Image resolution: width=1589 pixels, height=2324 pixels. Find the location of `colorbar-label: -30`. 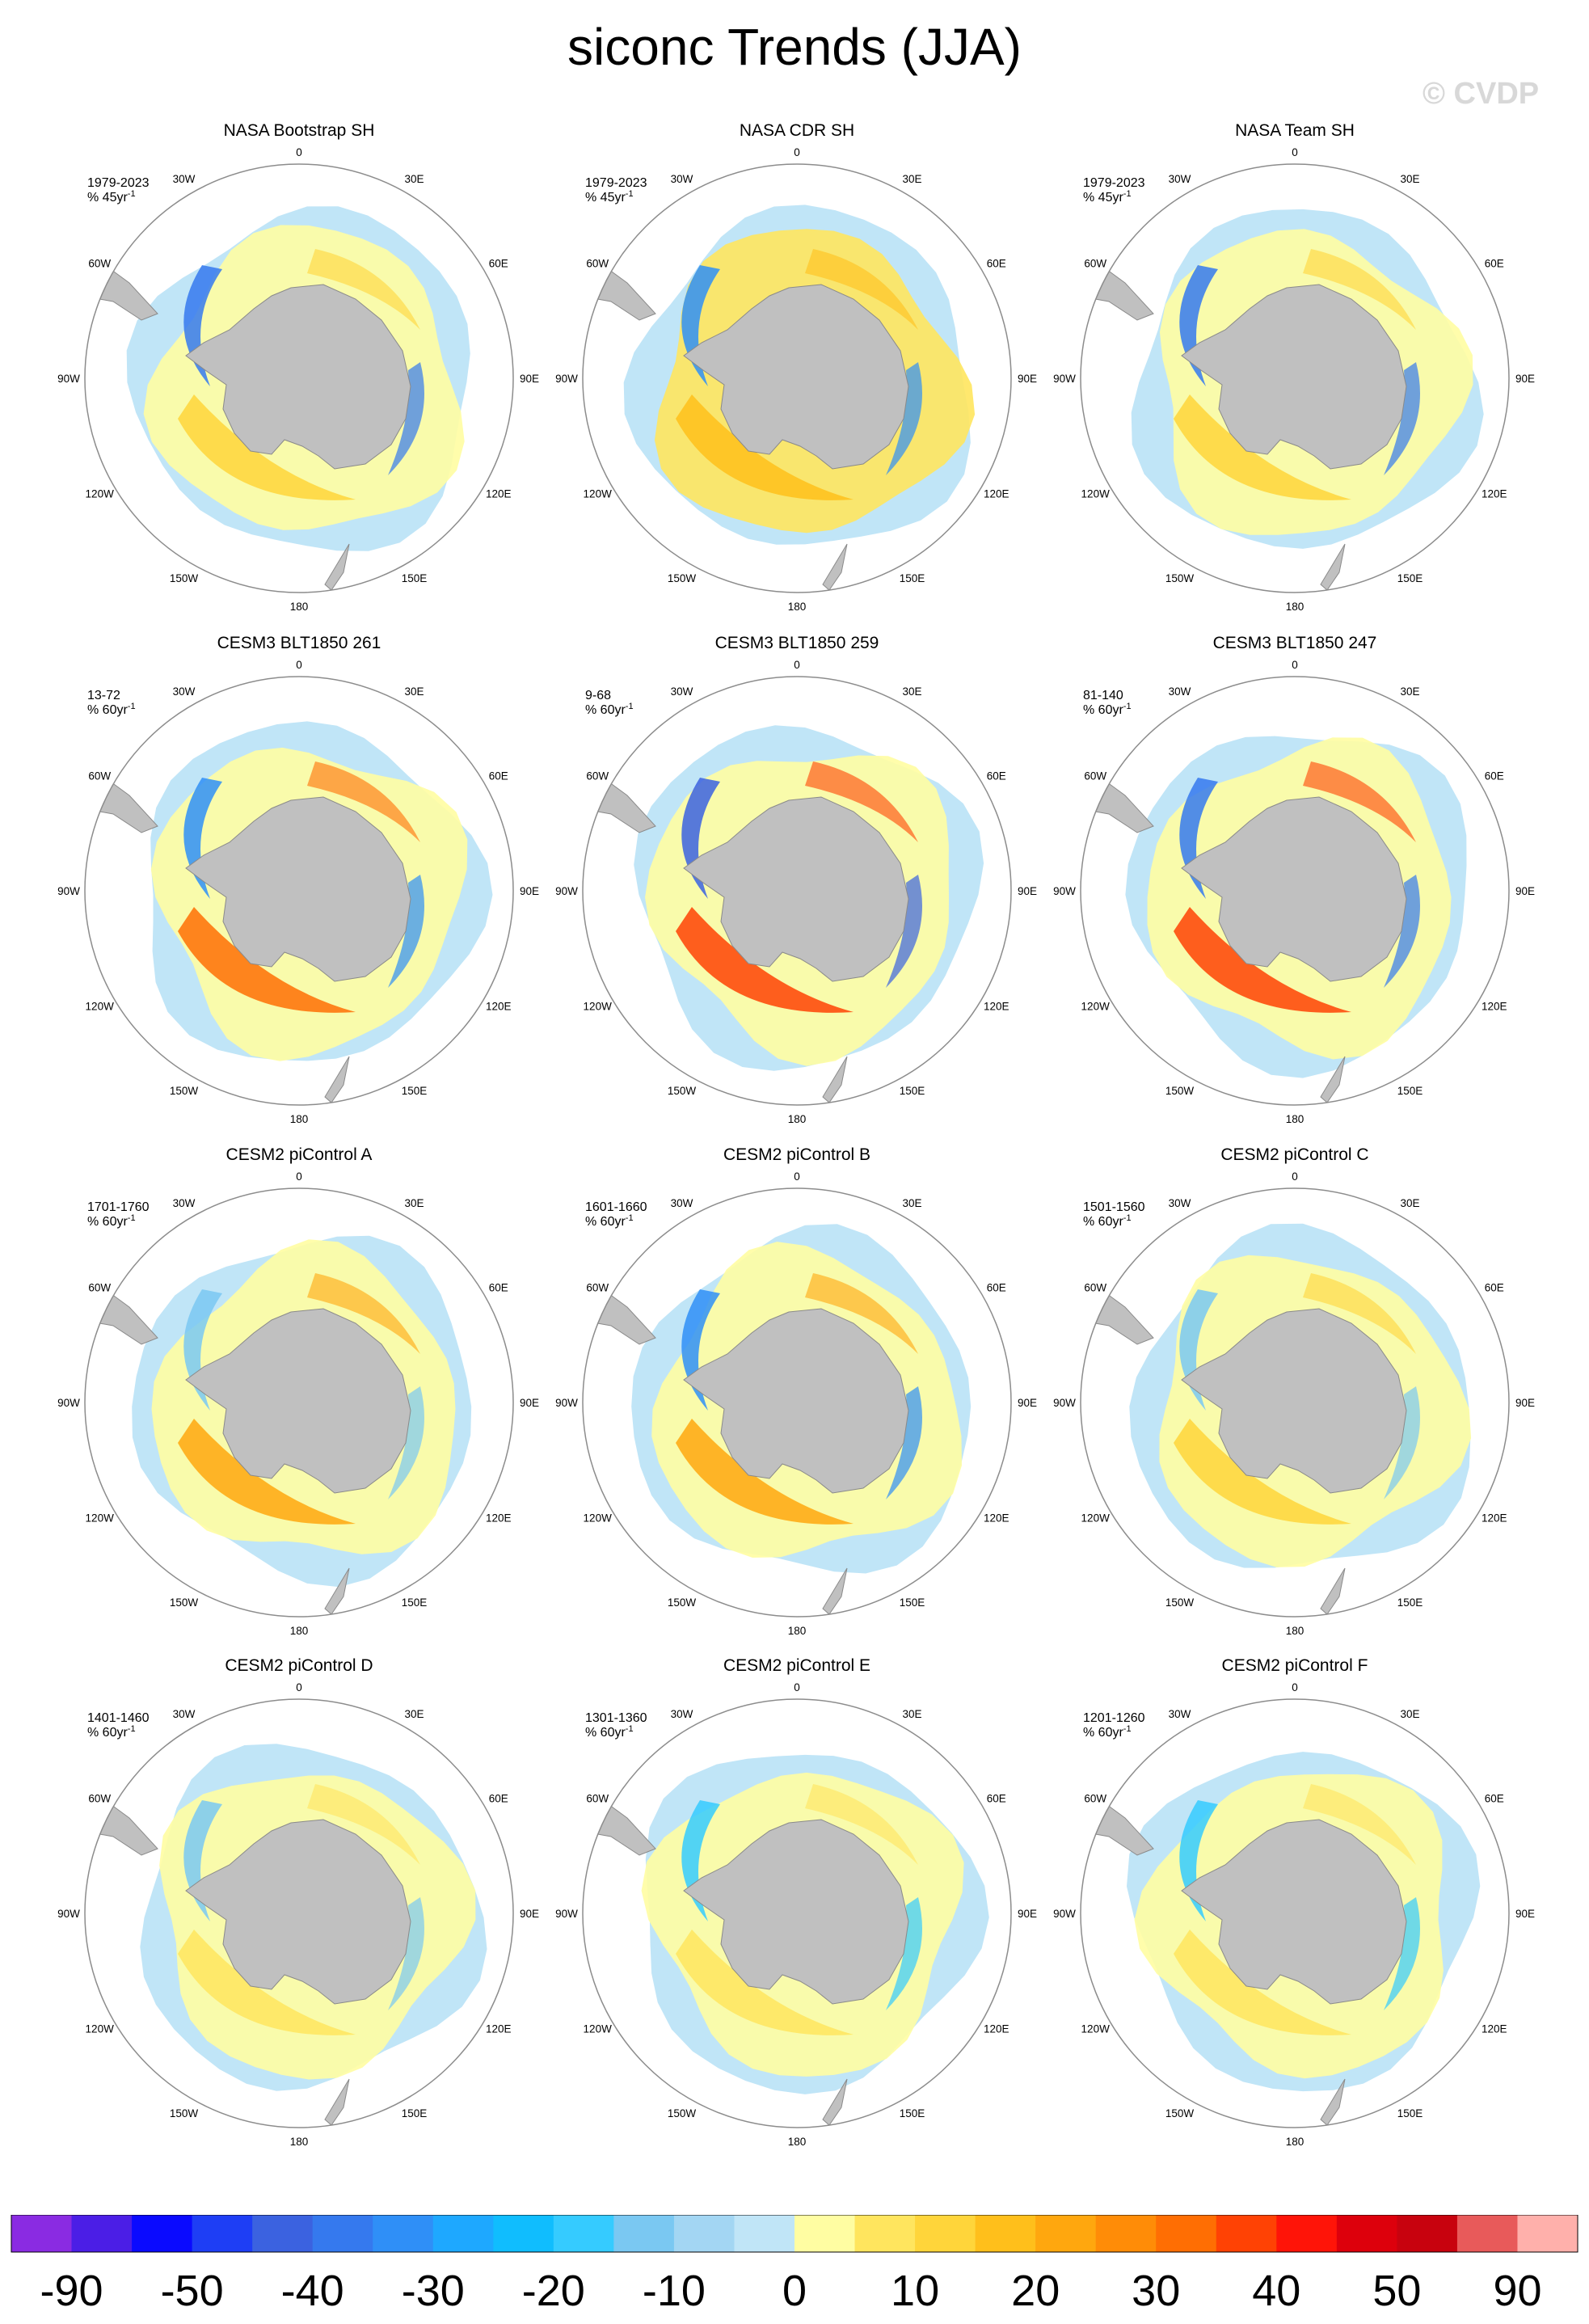

colorbar-label: -30 is located at coordinates (434, 2291).